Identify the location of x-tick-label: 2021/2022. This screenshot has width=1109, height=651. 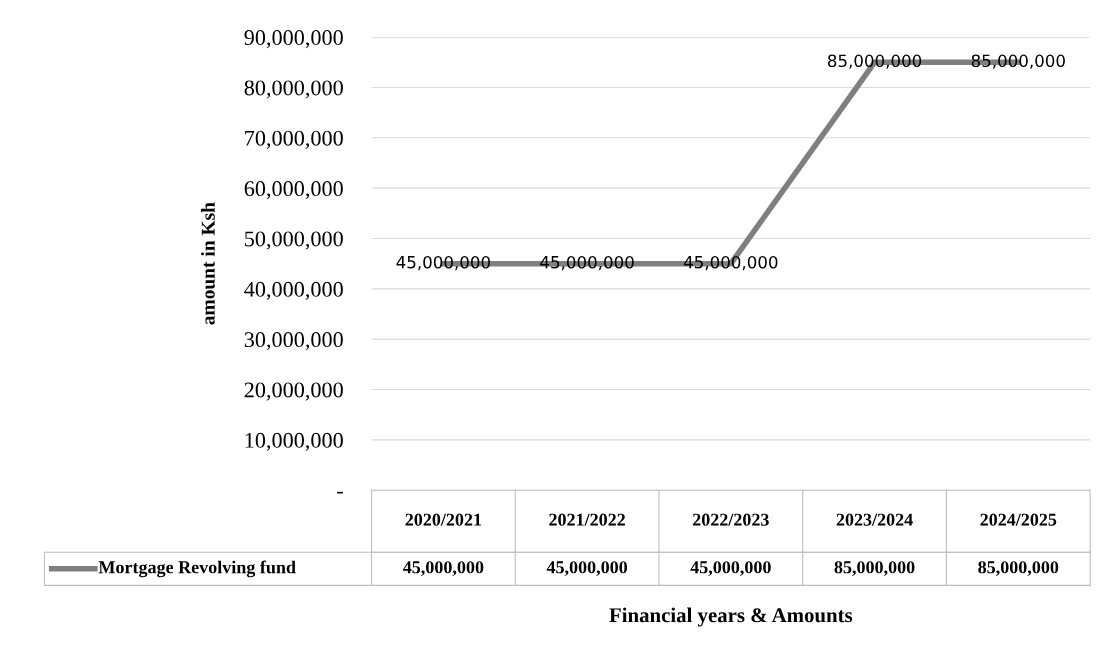
(587, 519).